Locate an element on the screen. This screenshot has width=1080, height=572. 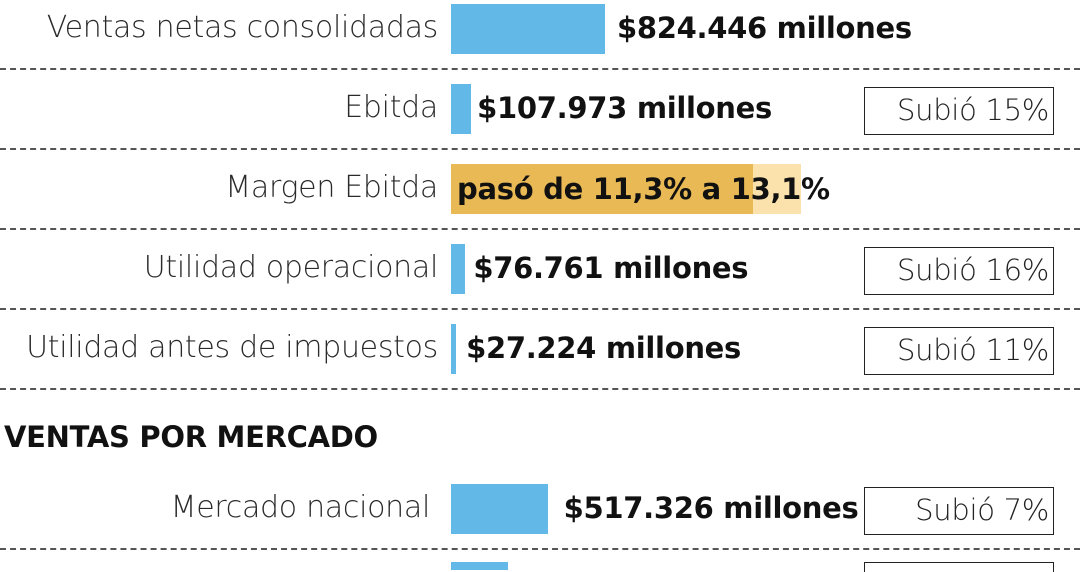
bar-mercado-nacional is located at coordinates (499, 509).